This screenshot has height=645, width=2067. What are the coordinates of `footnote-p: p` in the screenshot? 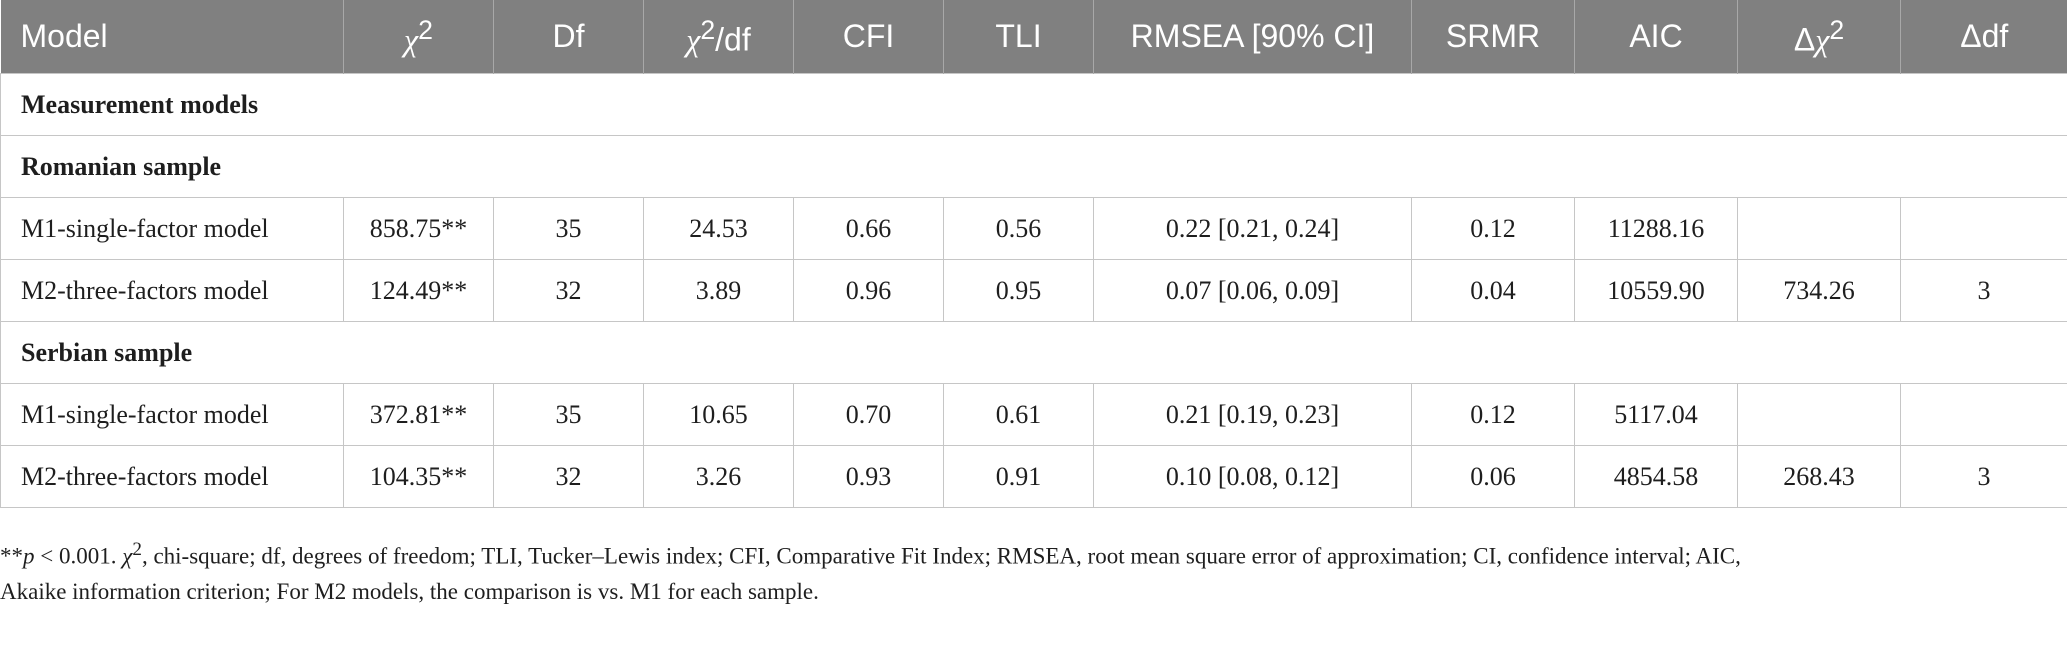 It's located at (29, 556).